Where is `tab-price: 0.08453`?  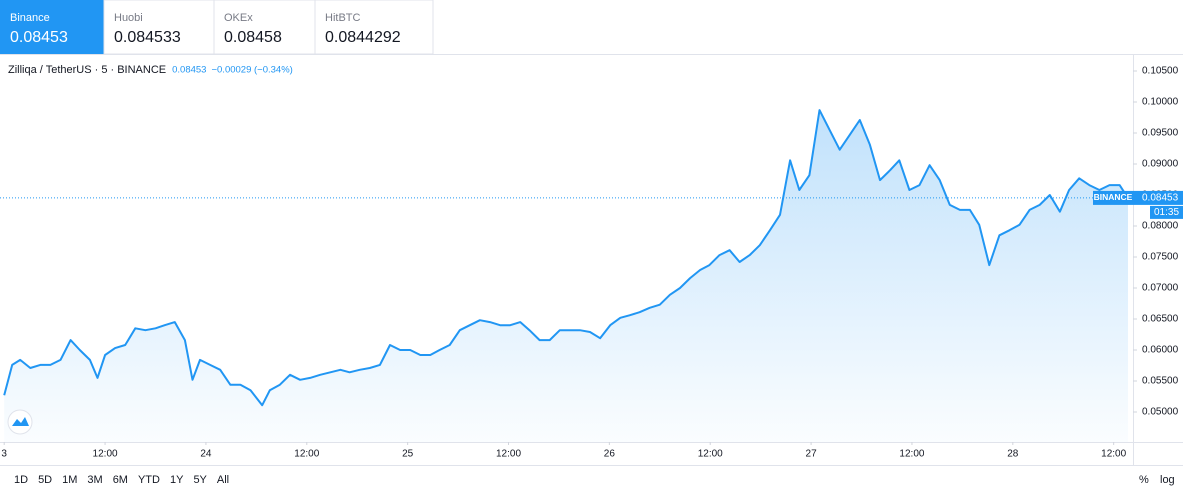 tab-price: 0.08453 is located at coordinates (39, 37).